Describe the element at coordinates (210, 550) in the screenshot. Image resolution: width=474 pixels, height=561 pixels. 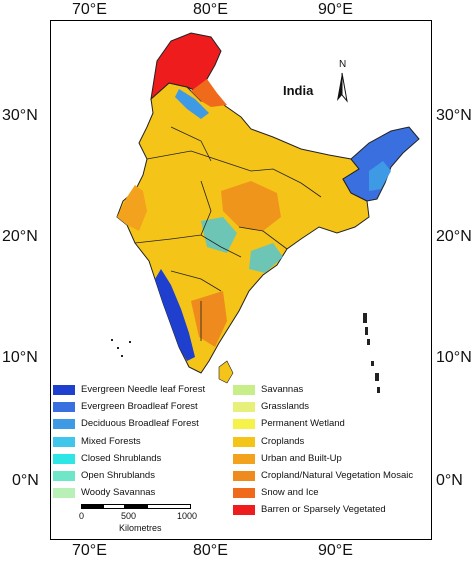
I see `axis-bottom-80e: 80°E` at that location.